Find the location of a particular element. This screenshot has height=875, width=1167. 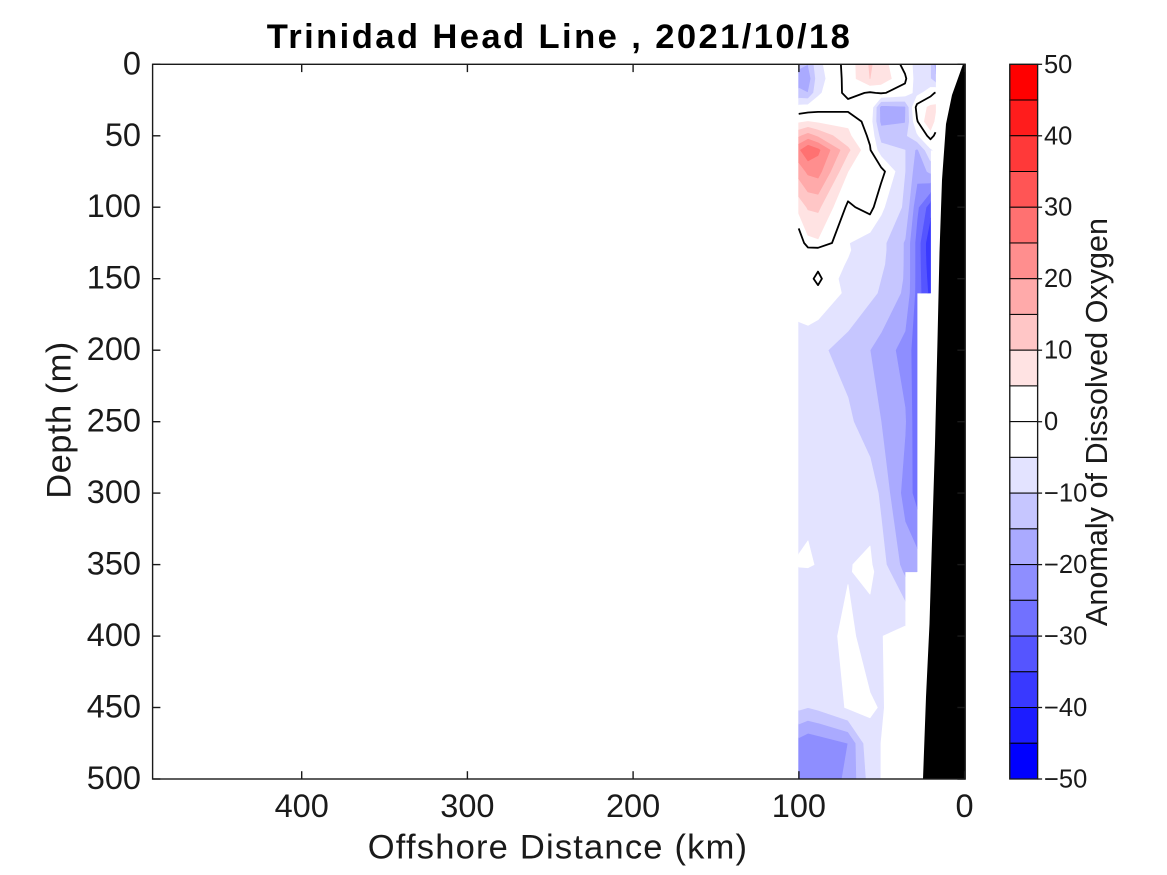

svg-text: 150 is located at coordinates (114, 278).